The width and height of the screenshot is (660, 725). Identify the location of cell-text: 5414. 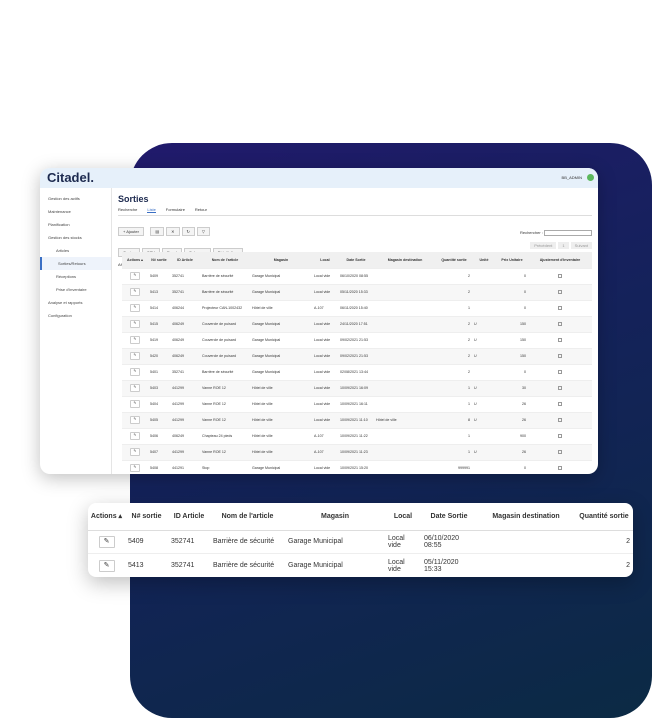
(154, 308).